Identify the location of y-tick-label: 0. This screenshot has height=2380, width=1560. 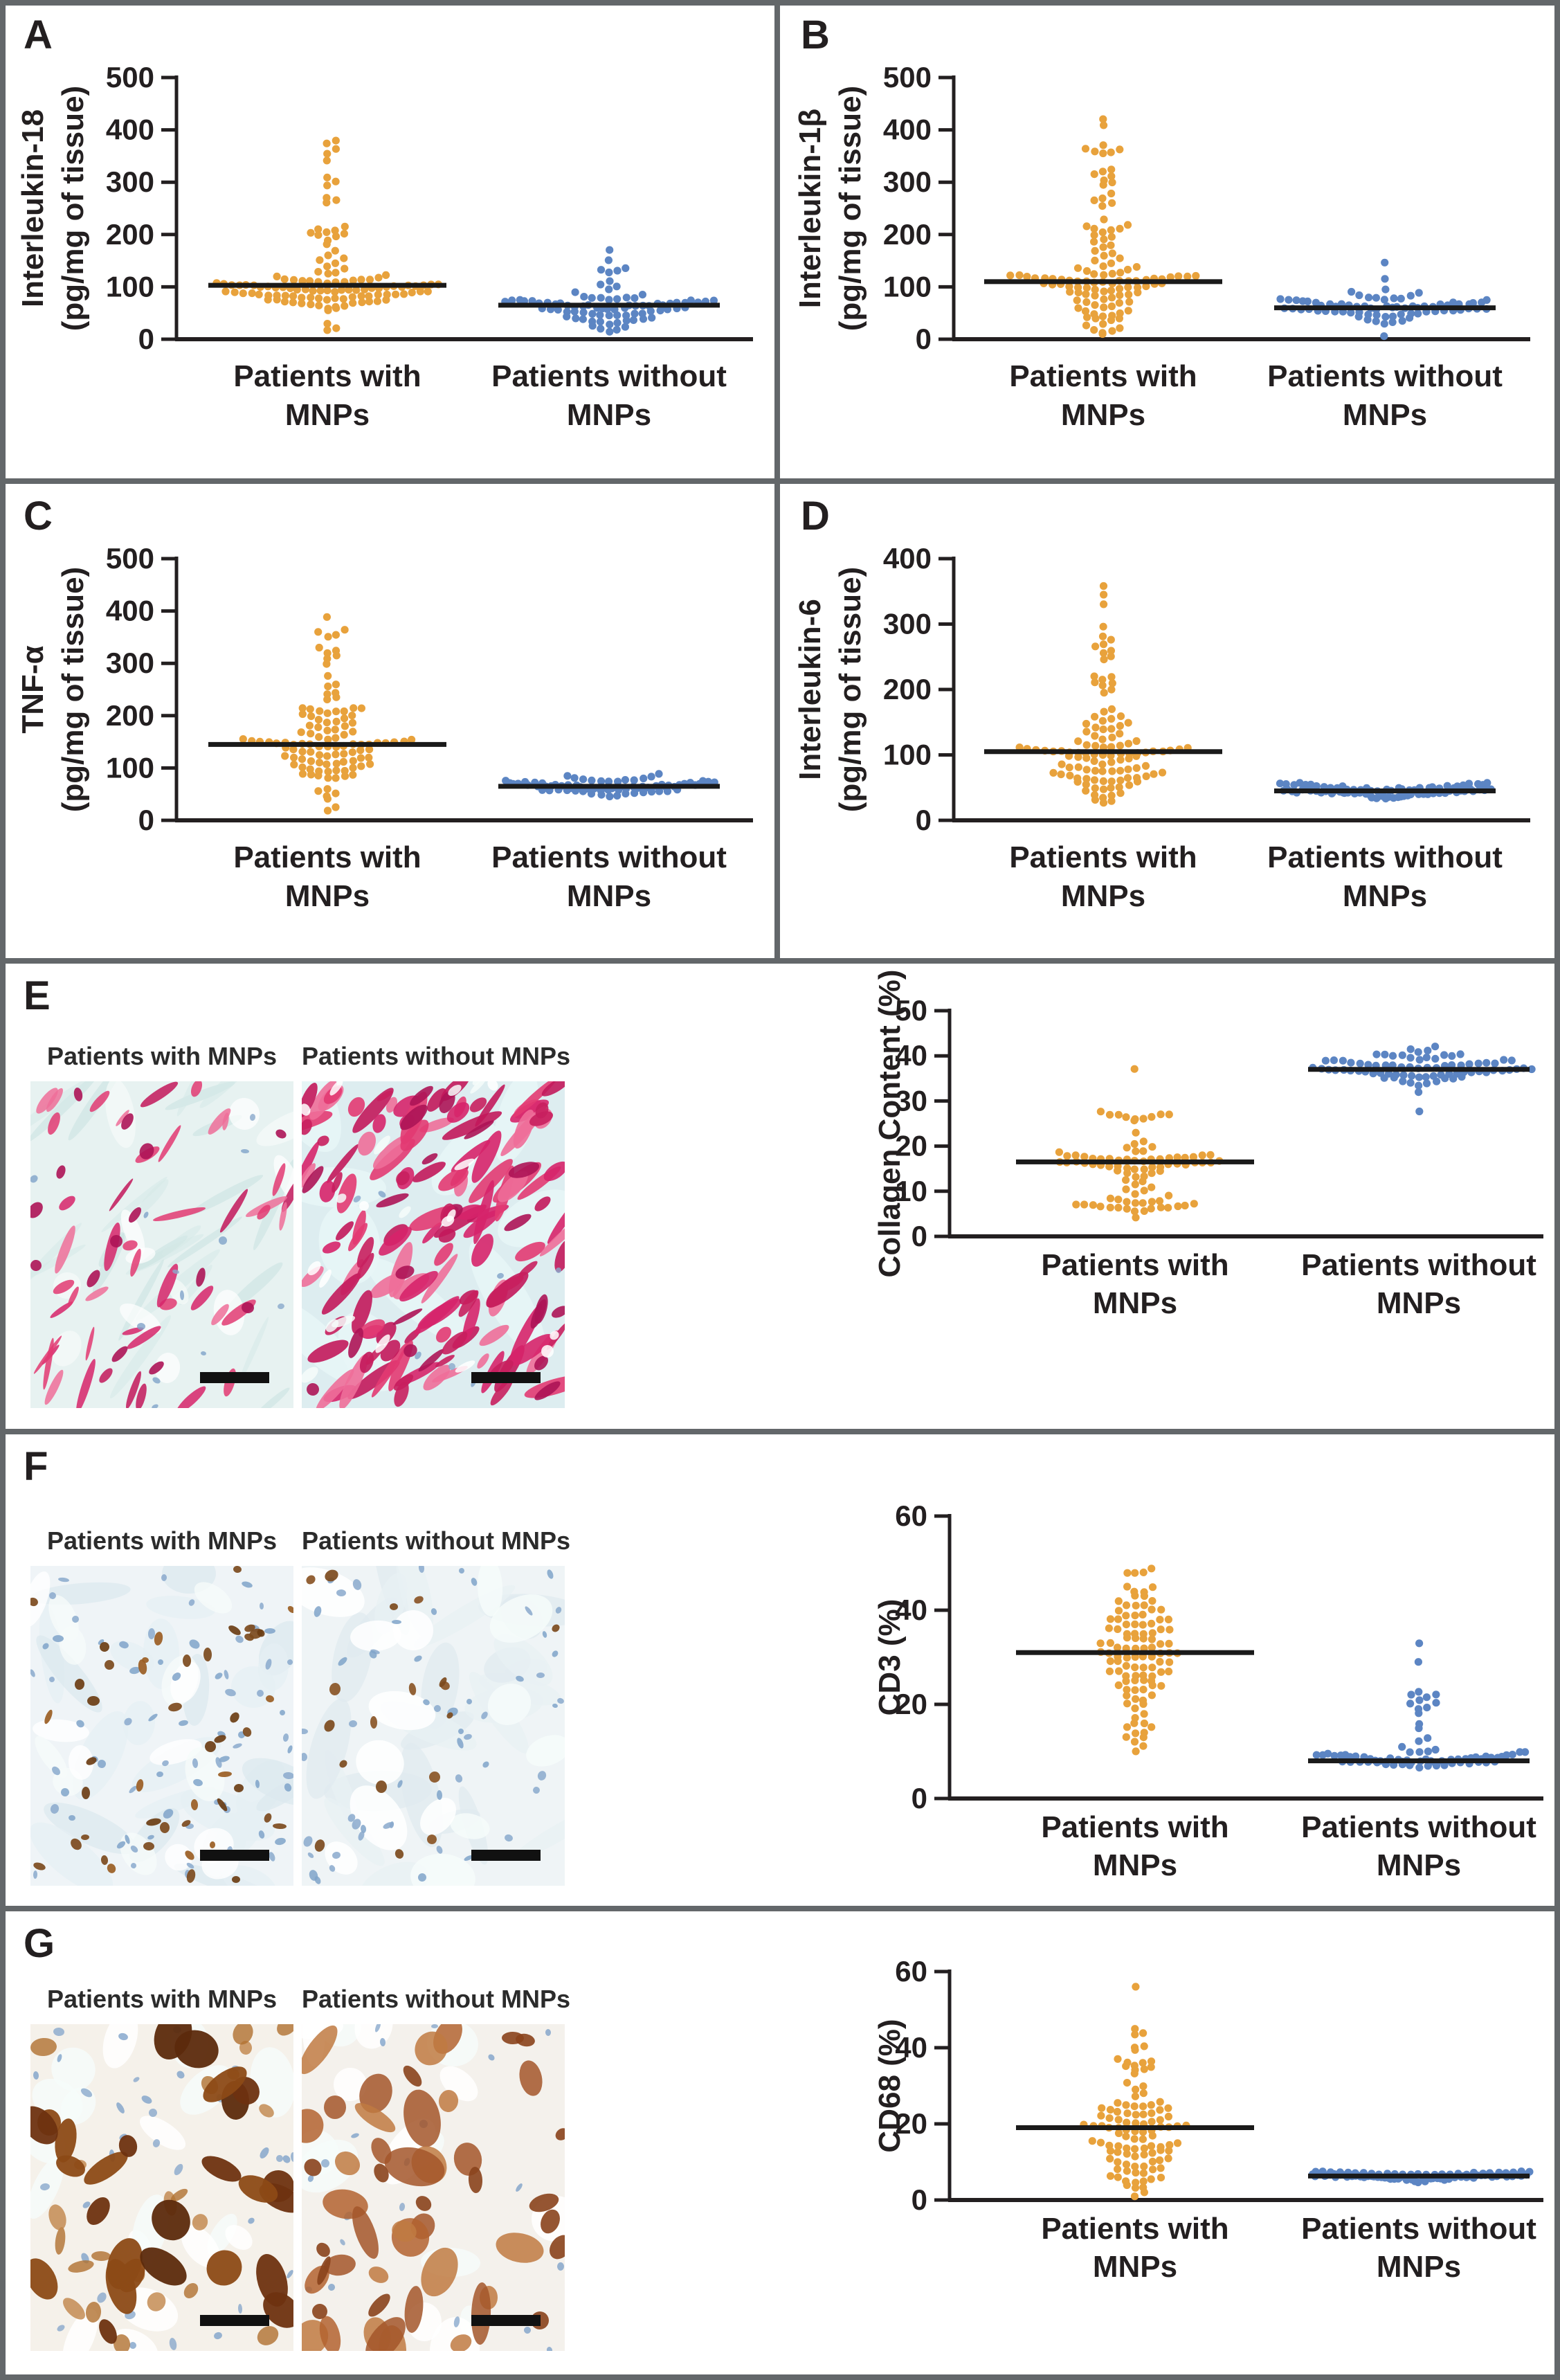
(924, 339).